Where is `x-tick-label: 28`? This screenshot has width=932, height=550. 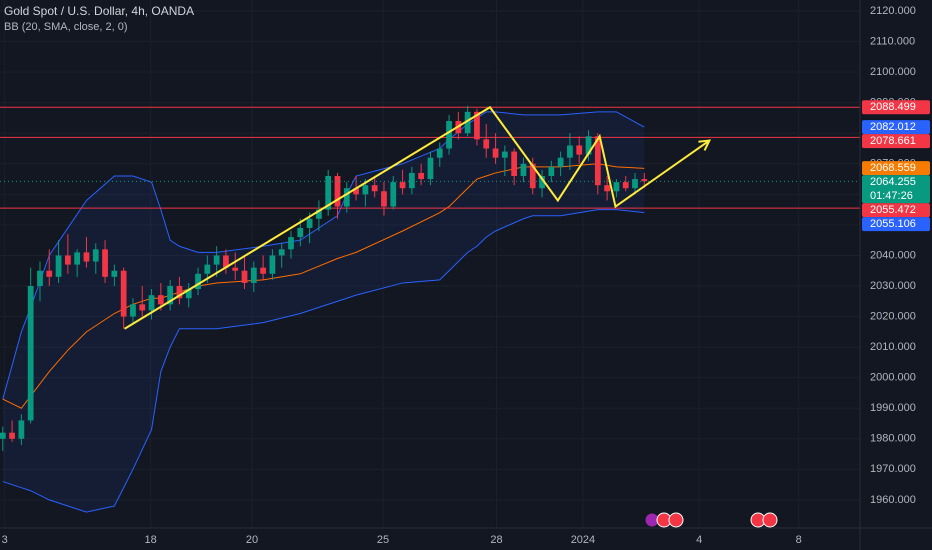
x-tick-label: 28 is located at coordinates (496, 540).